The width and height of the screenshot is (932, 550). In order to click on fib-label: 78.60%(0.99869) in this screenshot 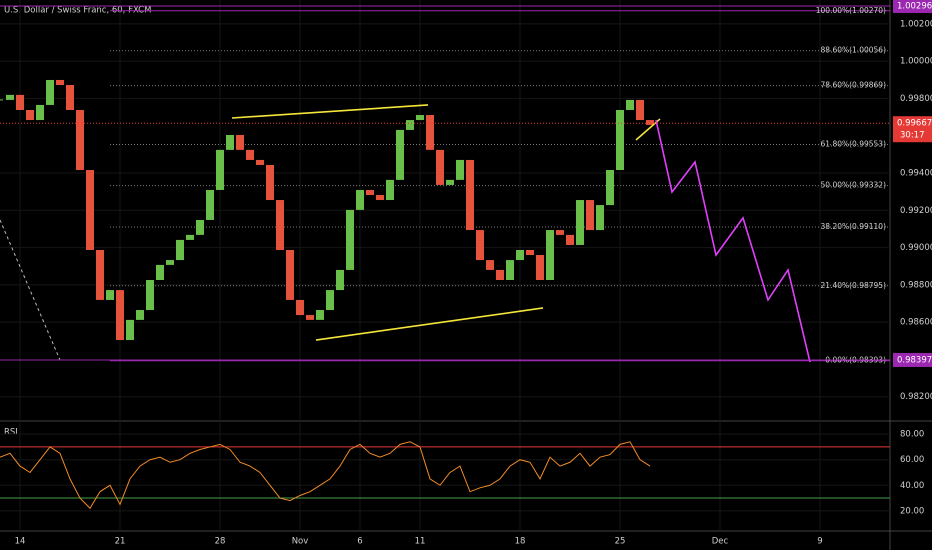, I will do `click(854, 85)`.